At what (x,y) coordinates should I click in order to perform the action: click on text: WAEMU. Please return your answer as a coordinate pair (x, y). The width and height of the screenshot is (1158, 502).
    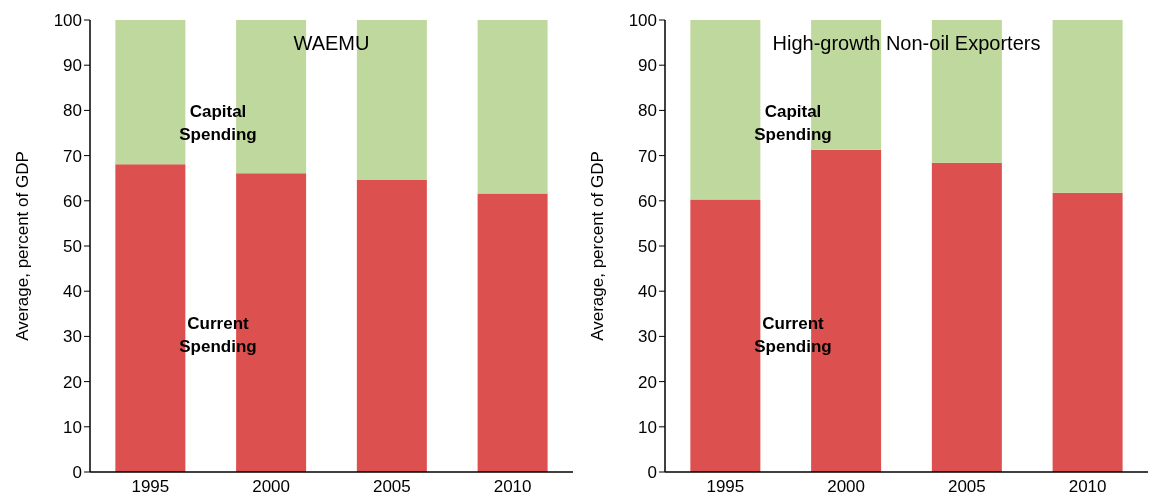
    Looking at the image, I should click on (331, 43).